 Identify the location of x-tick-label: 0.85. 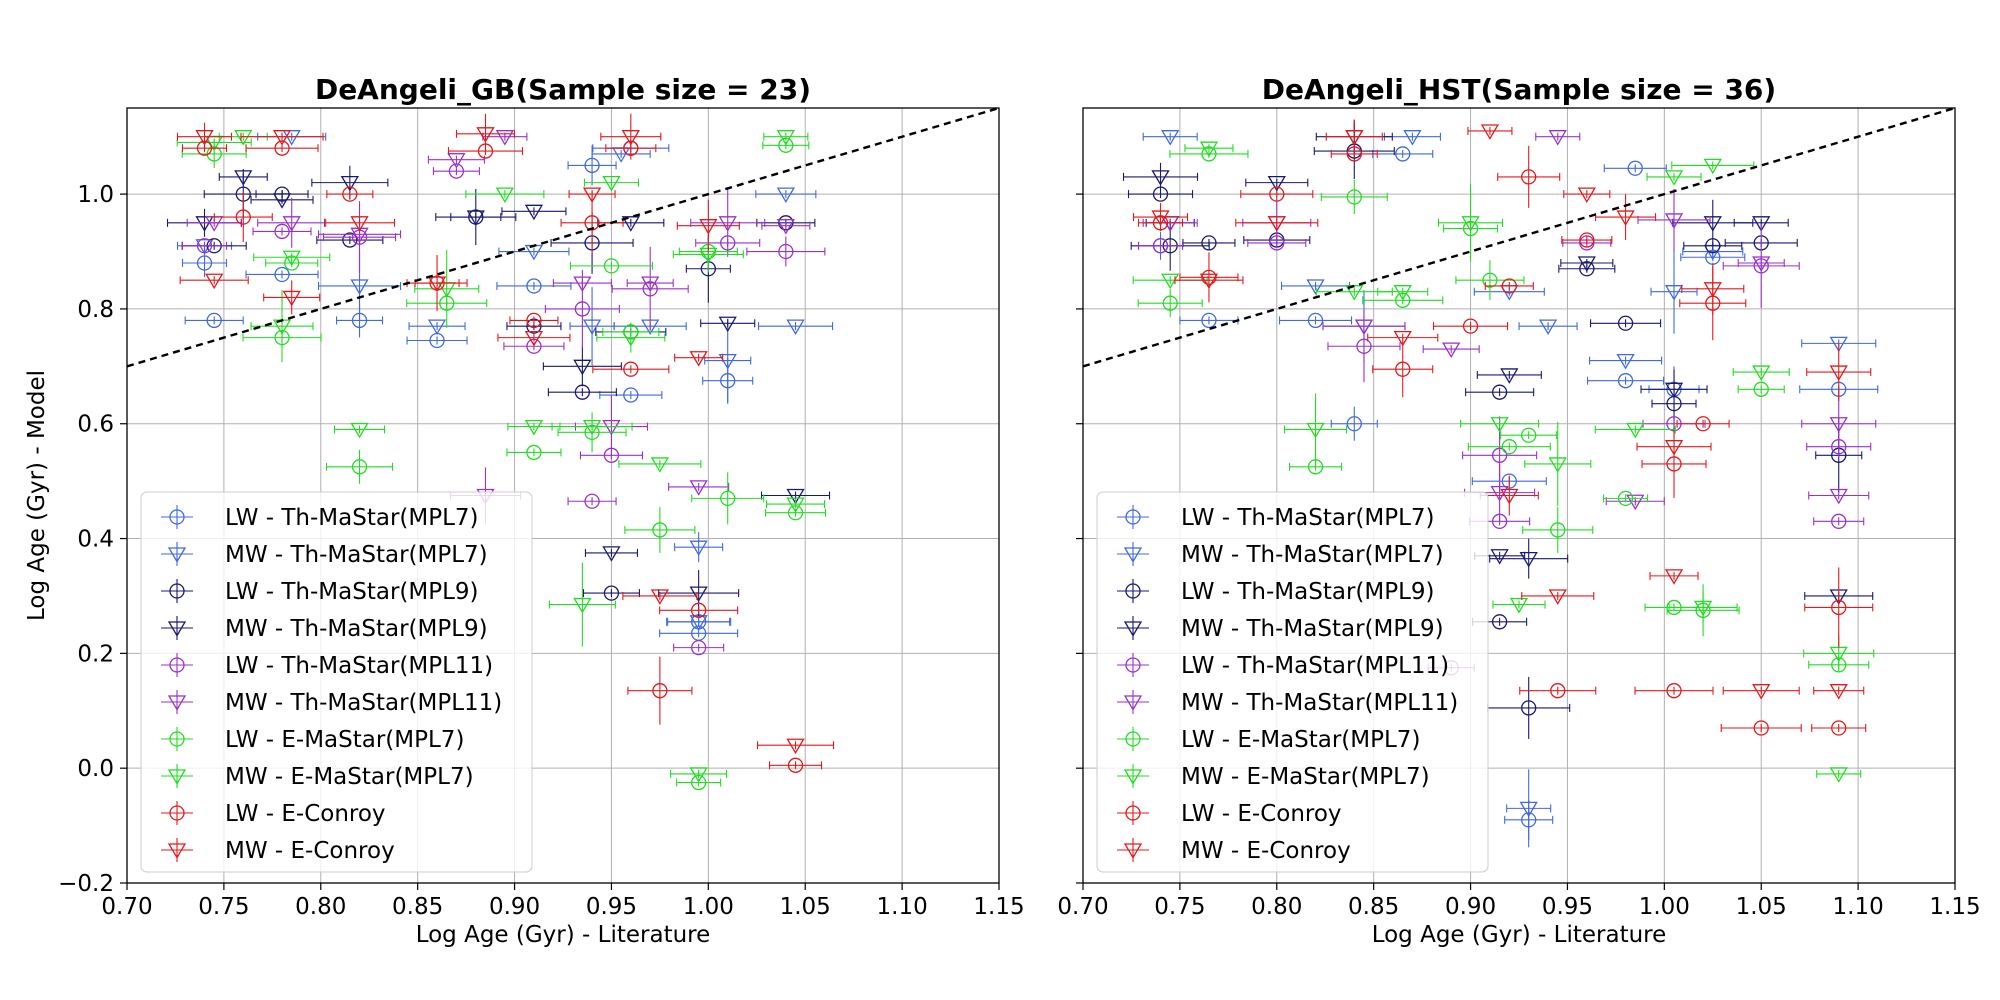
(417, 907).